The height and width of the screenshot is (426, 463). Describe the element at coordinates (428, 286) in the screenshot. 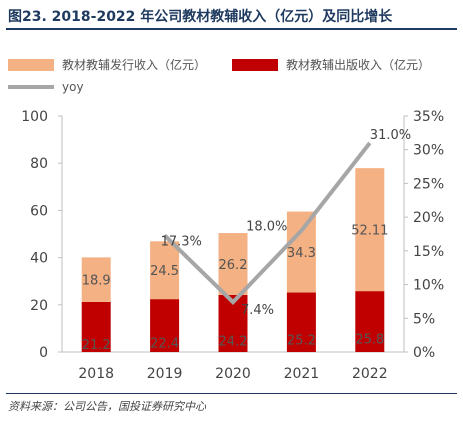

I see `y-tick-label-right: 10%` at that location.